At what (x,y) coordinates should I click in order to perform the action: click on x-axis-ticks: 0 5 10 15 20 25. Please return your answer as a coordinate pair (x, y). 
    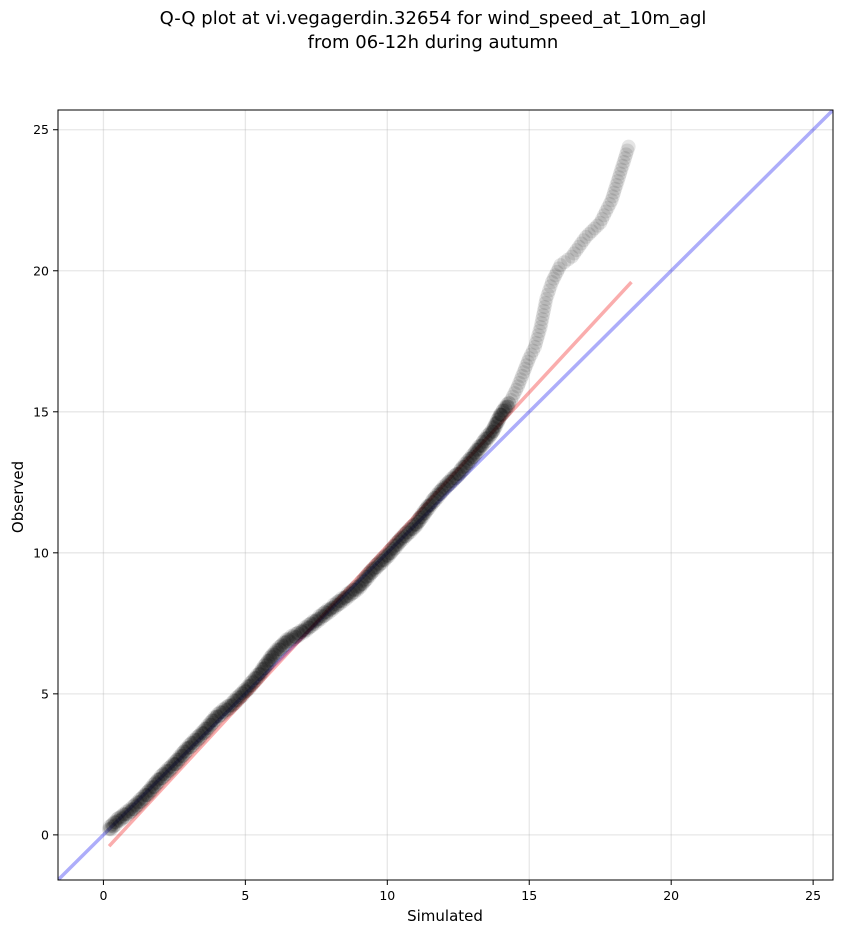
    Looking at the image, I should click on (460, 891).